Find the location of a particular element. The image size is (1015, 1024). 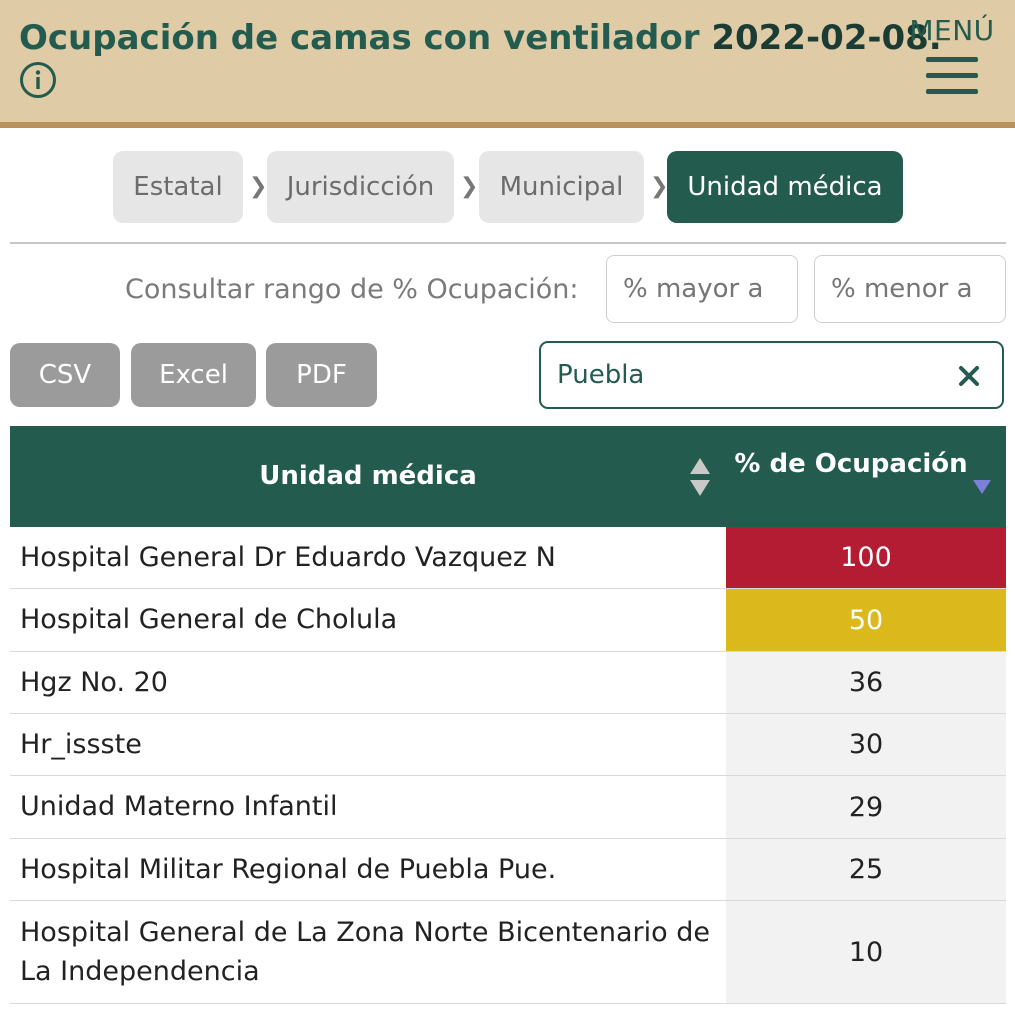

breadcrumb-estatal: Estatal is located at coordinates (178, 187).